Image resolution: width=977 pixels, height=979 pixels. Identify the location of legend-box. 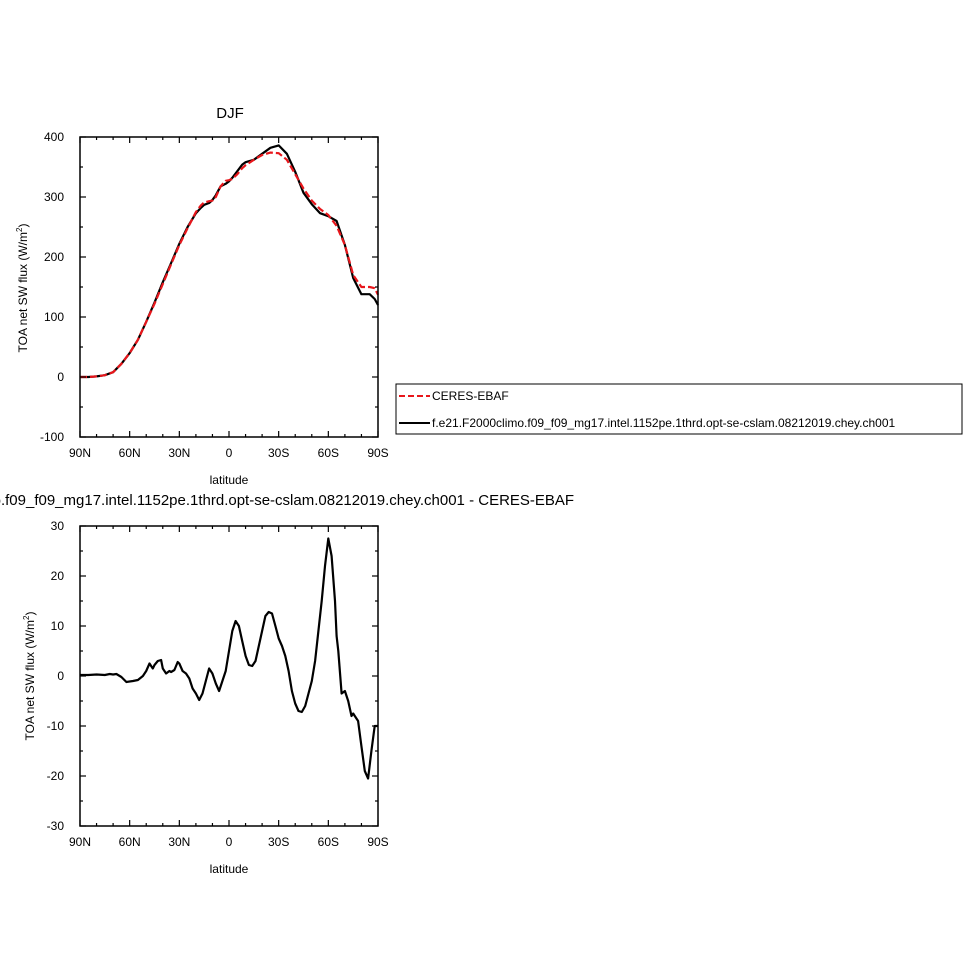
(679, 409).